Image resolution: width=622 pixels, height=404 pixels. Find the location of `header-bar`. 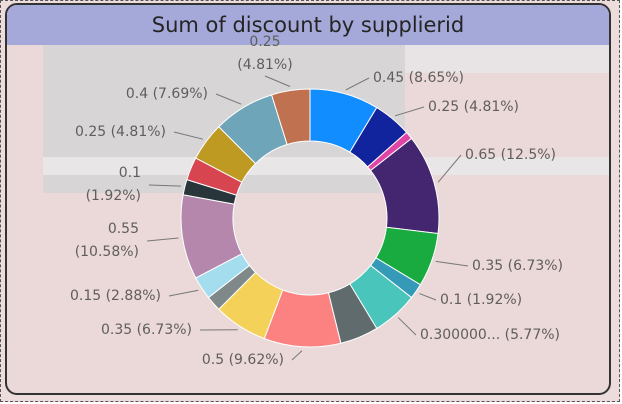

header-bar is located at coordinates (308, 25).